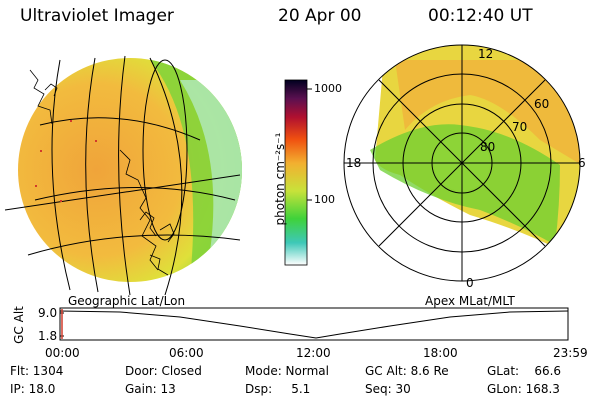 The height and width of the screenshot is (400, 600). What do you see at coordinates (127, 301) in the screenshot?
I see `projection-label-left: Geographic Lat/Lon` at bounding box center [127, 301].